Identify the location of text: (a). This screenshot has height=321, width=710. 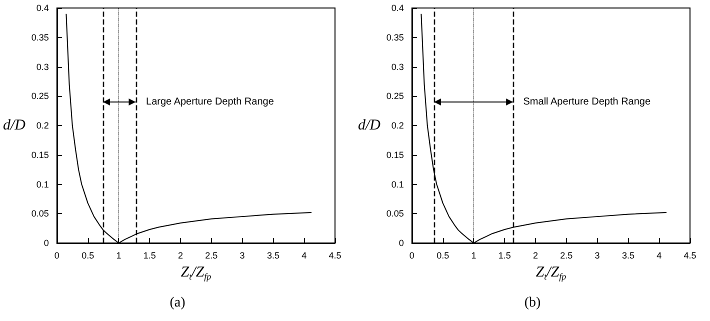
(178, 303).